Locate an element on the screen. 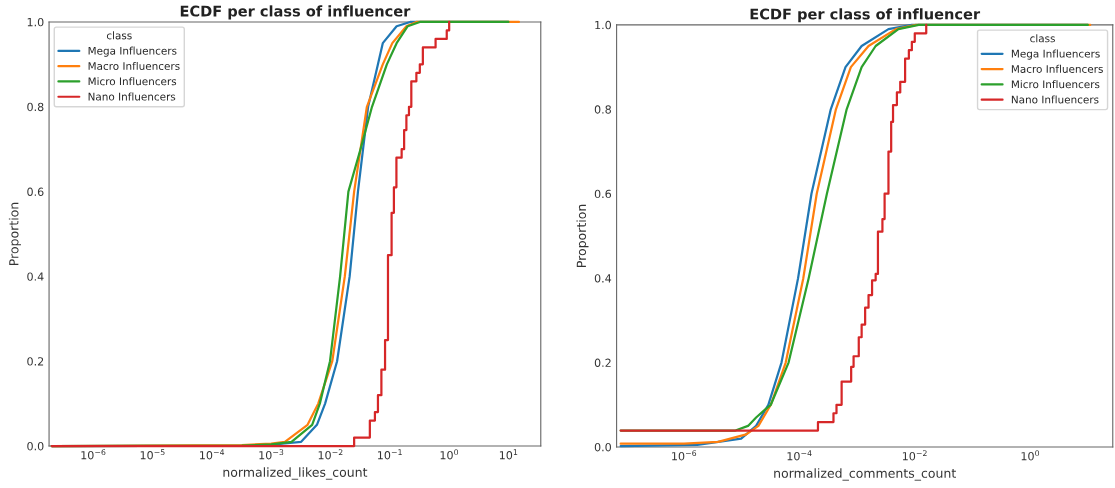  x-tick-label: 10$^{−1}$ is located at coordinates (390, 454).